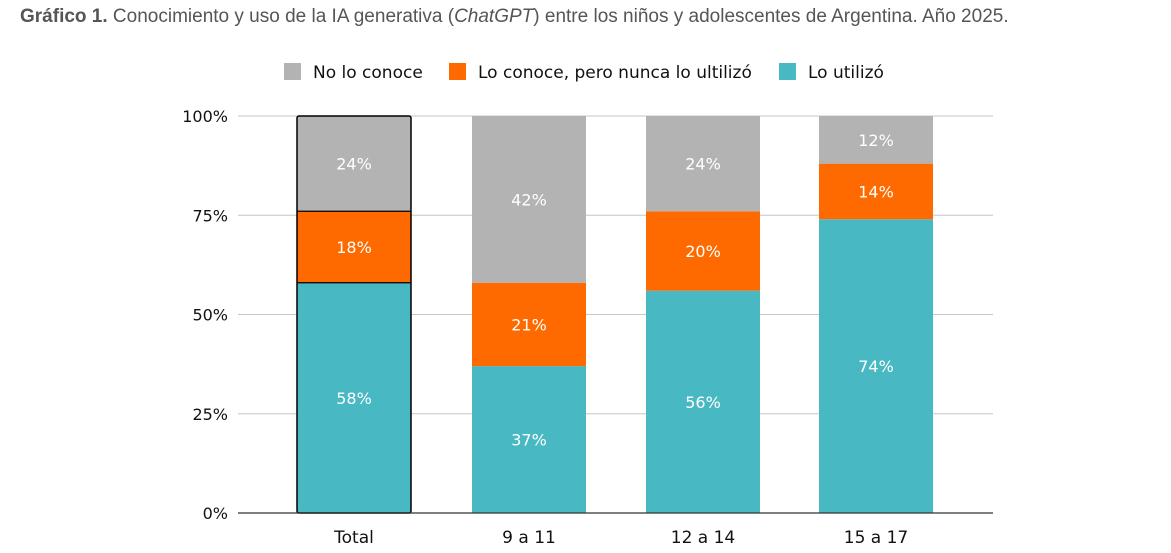 This screenshot has width=1171, height=553. I want to click on x-category-label: Total, so click(353, 538).